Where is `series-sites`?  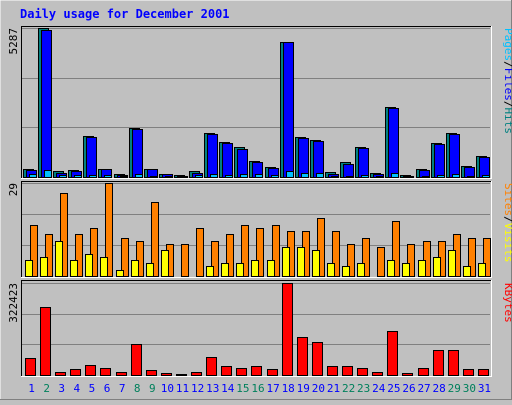 series-sites is located at coordinates (255, 259).